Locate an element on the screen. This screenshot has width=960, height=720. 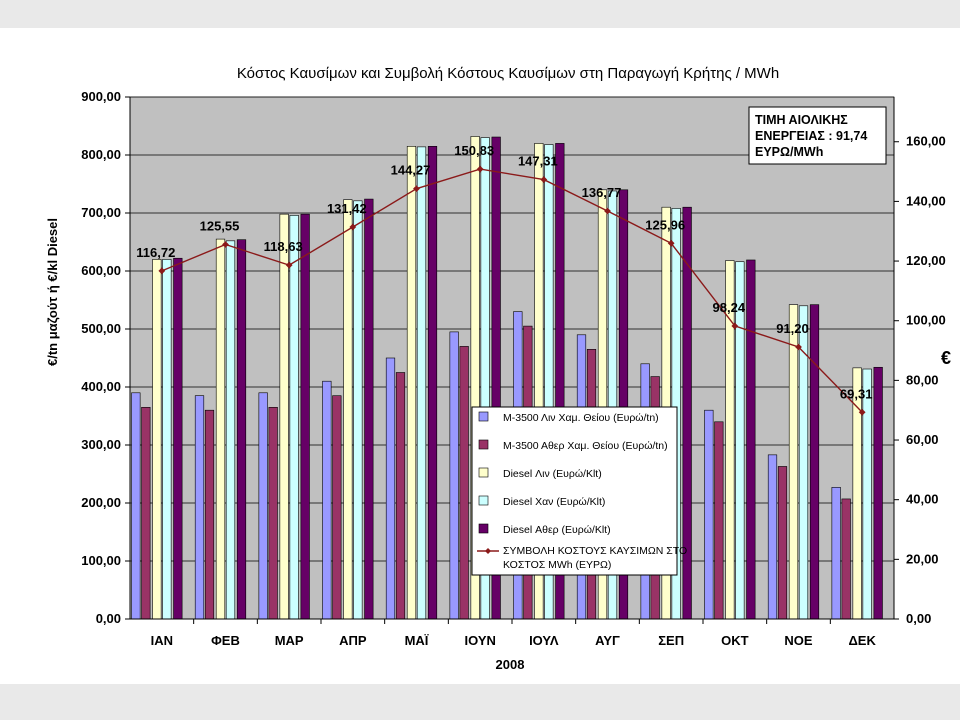
y-tick-label: 700,00 is located at coordinates (101, 212).